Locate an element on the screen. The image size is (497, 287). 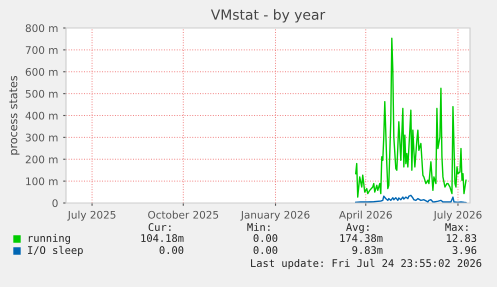
x-tick-label: July 2026 is located at coordinates (457, 215).